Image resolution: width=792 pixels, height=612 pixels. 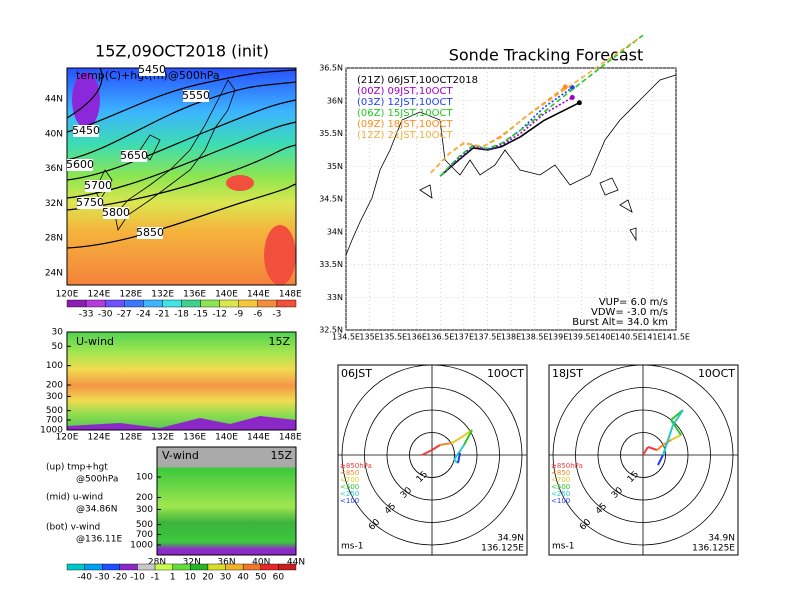 What do you see at coordinates (74, 498) in the screenshot?
I see `label: (mid) u-wind` at bounding box center [74, 498].